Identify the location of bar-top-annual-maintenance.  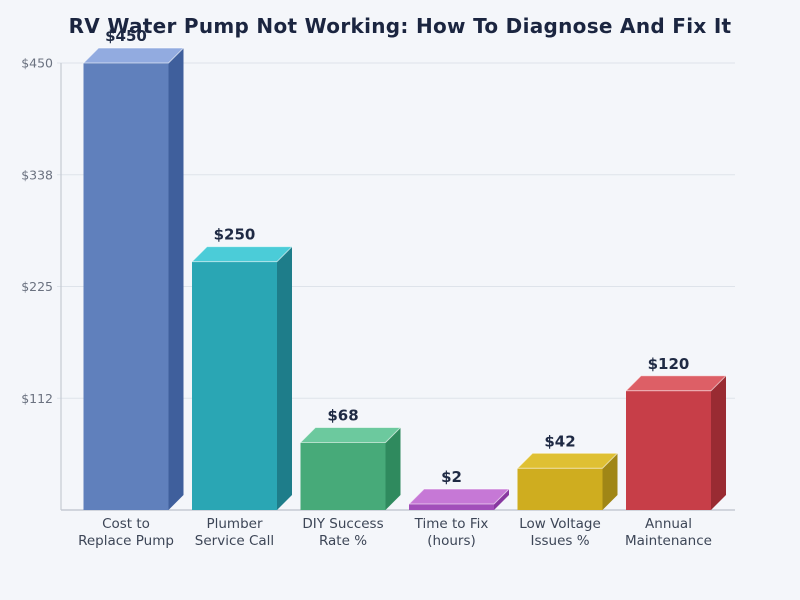
(676, 383).